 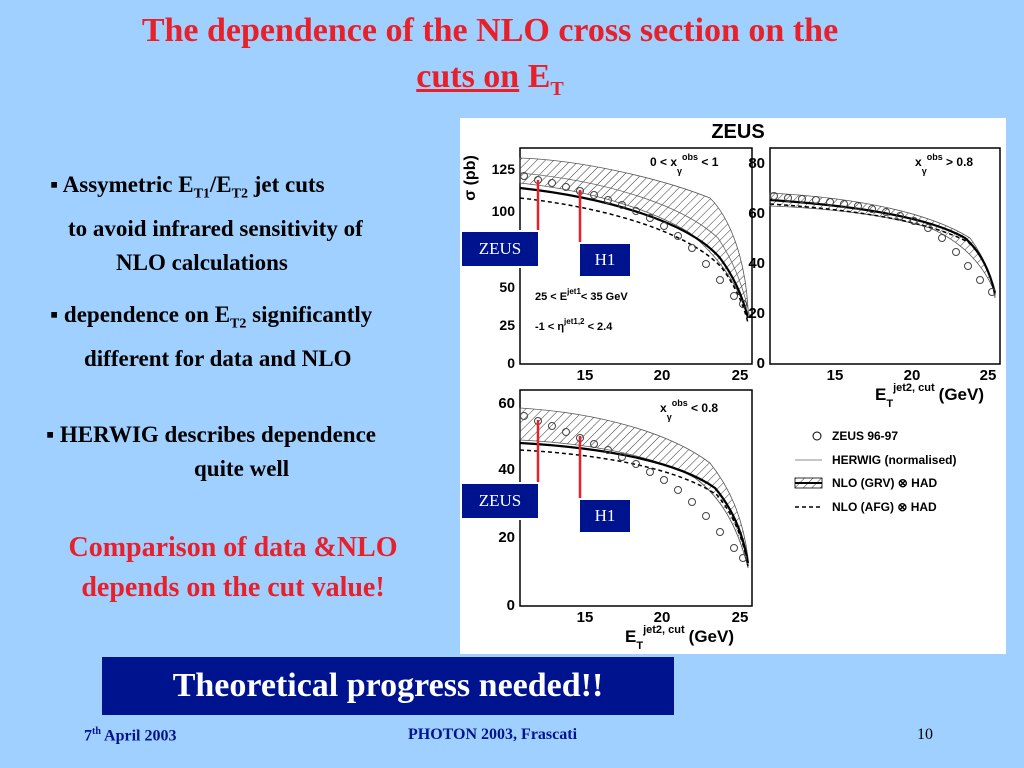 I want to click on y-axis-label: σ (pb), so click(x=470, y=178).